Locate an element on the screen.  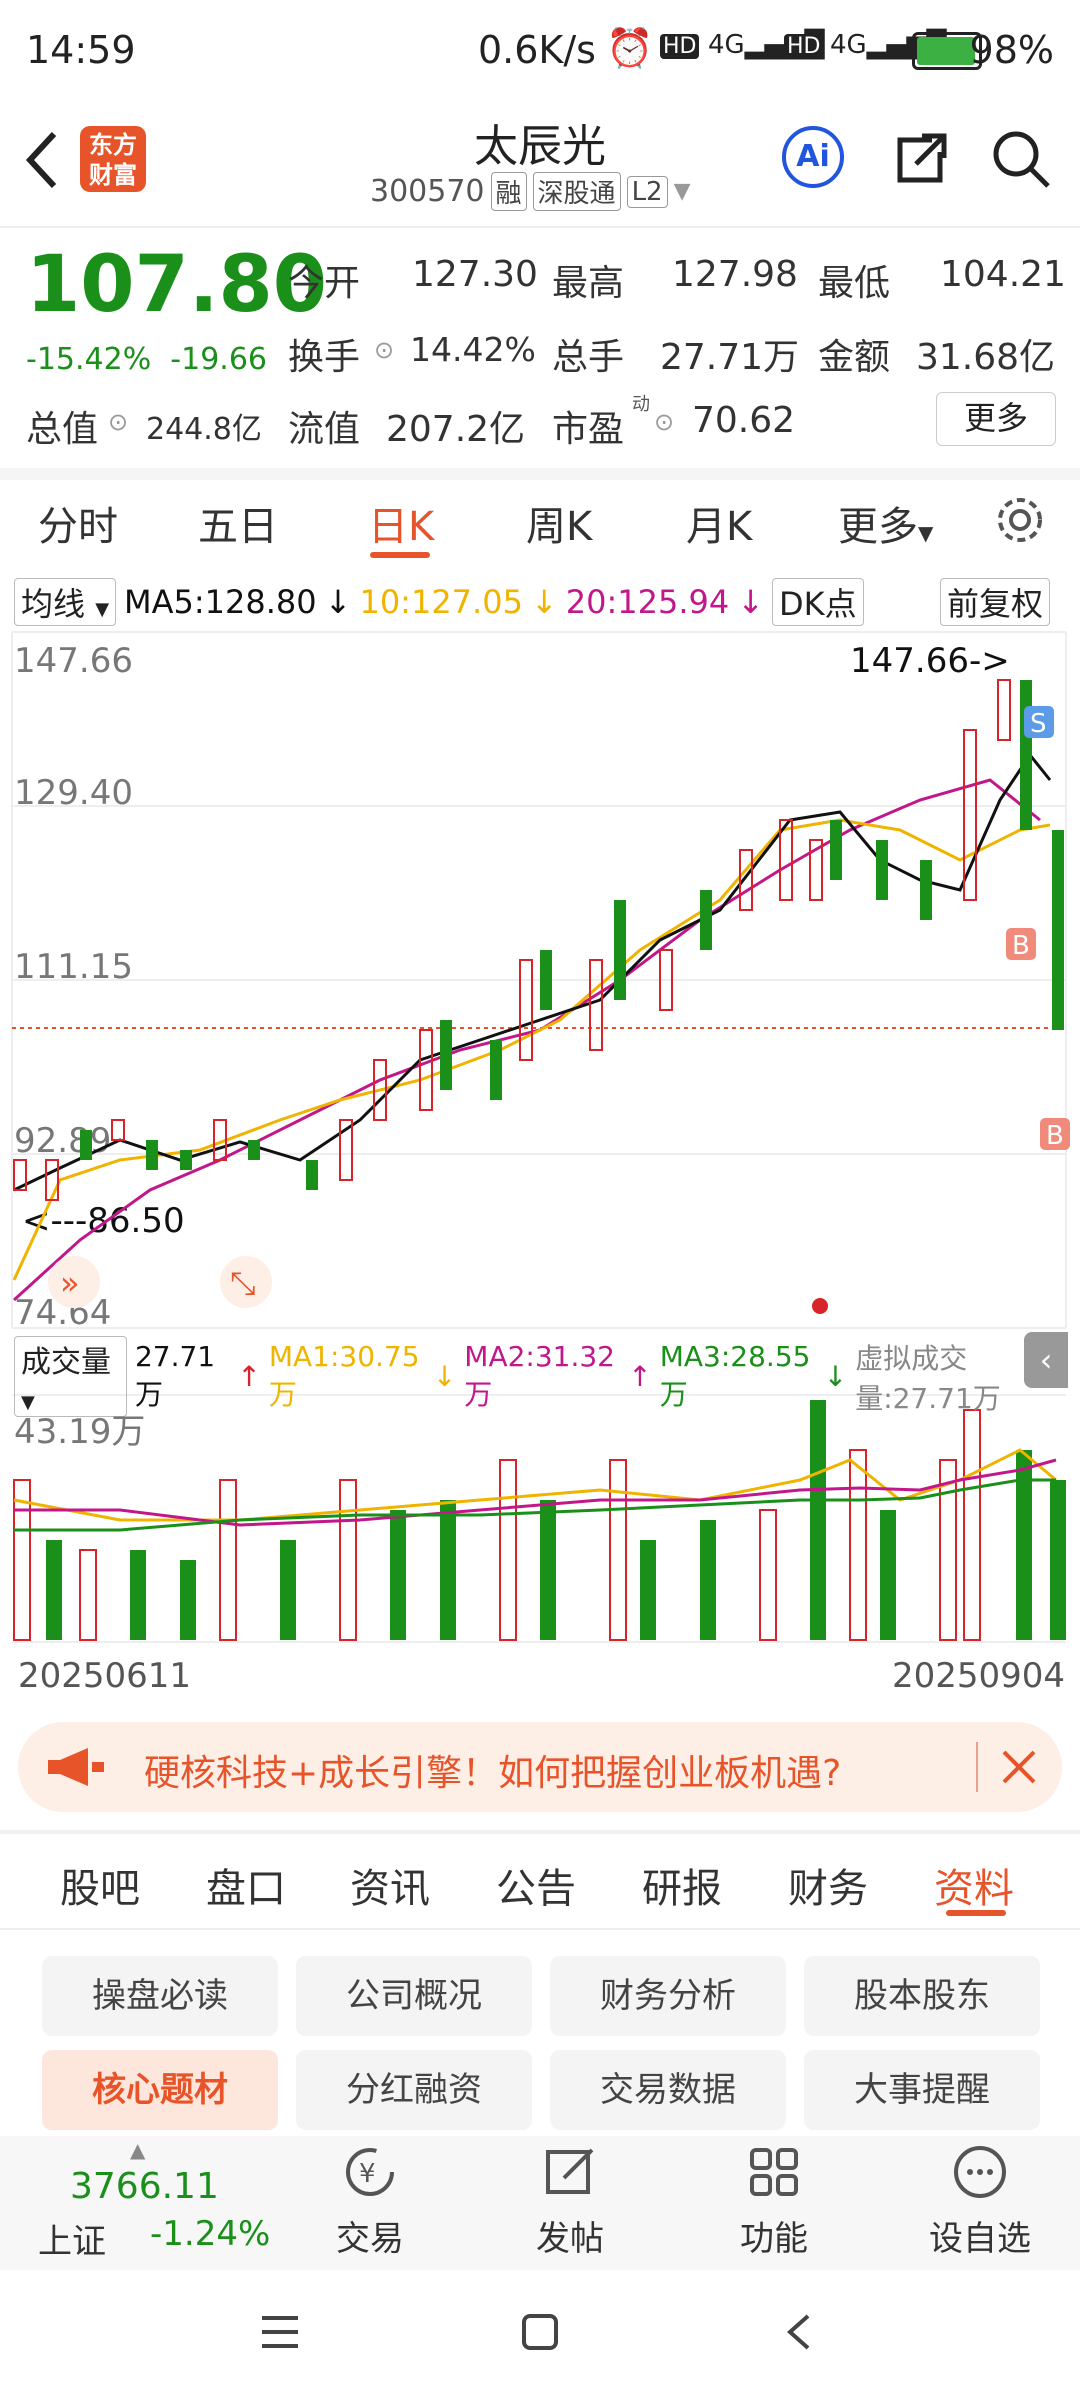
apps-grid-icon is located at coordinates (774, 2172).